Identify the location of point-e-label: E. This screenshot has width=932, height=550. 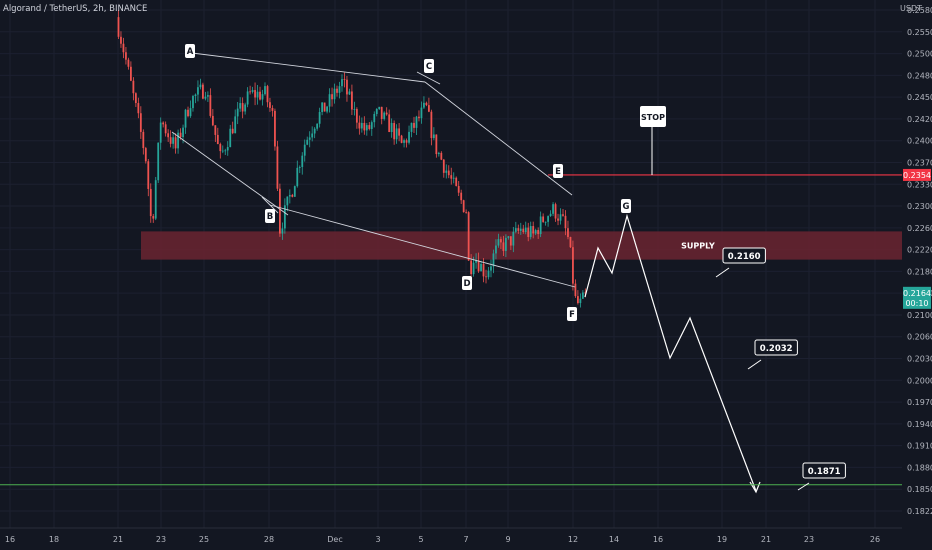
(558, 171).